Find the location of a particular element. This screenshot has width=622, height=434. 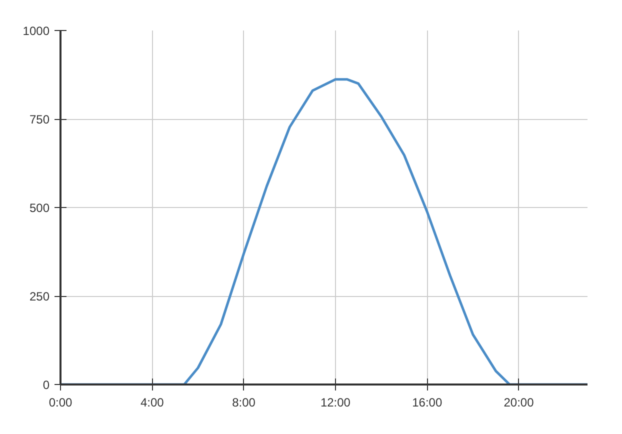

y-tick-label: 750 is located at coordinates (39, 119).